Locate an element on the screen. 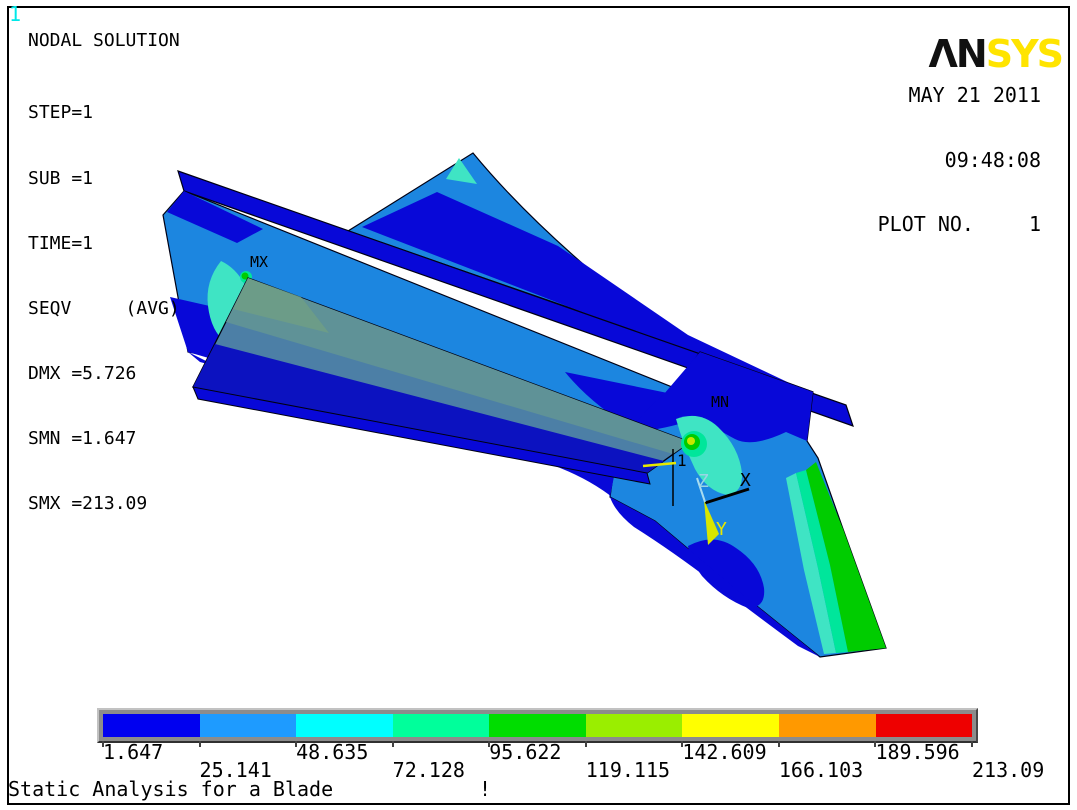  lower-blade-navy-edge is located at coordinates (715, 577).